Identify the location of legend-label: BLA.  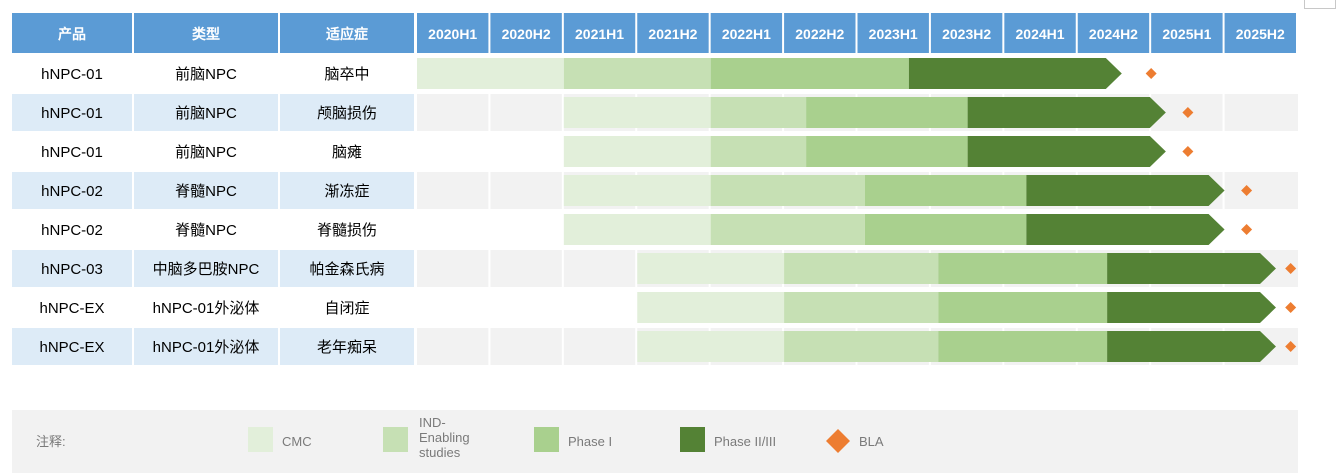
(871, 441).